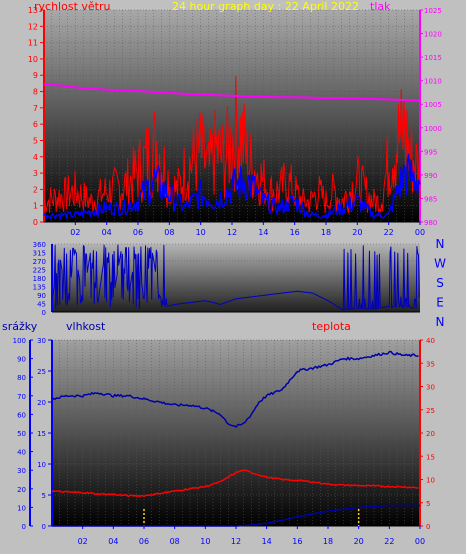 The width and height of the screenshot is (466, 554). Describe the element at coordinates (39, 245) in the screenshot. I see `direction-tick-label: 360` at that location.